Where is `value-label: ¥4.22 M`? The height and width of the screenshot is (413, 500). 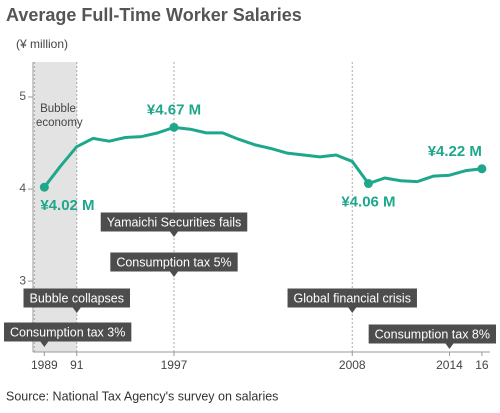 value-label: ¥4.22 M is located at coordinates (455, 151).